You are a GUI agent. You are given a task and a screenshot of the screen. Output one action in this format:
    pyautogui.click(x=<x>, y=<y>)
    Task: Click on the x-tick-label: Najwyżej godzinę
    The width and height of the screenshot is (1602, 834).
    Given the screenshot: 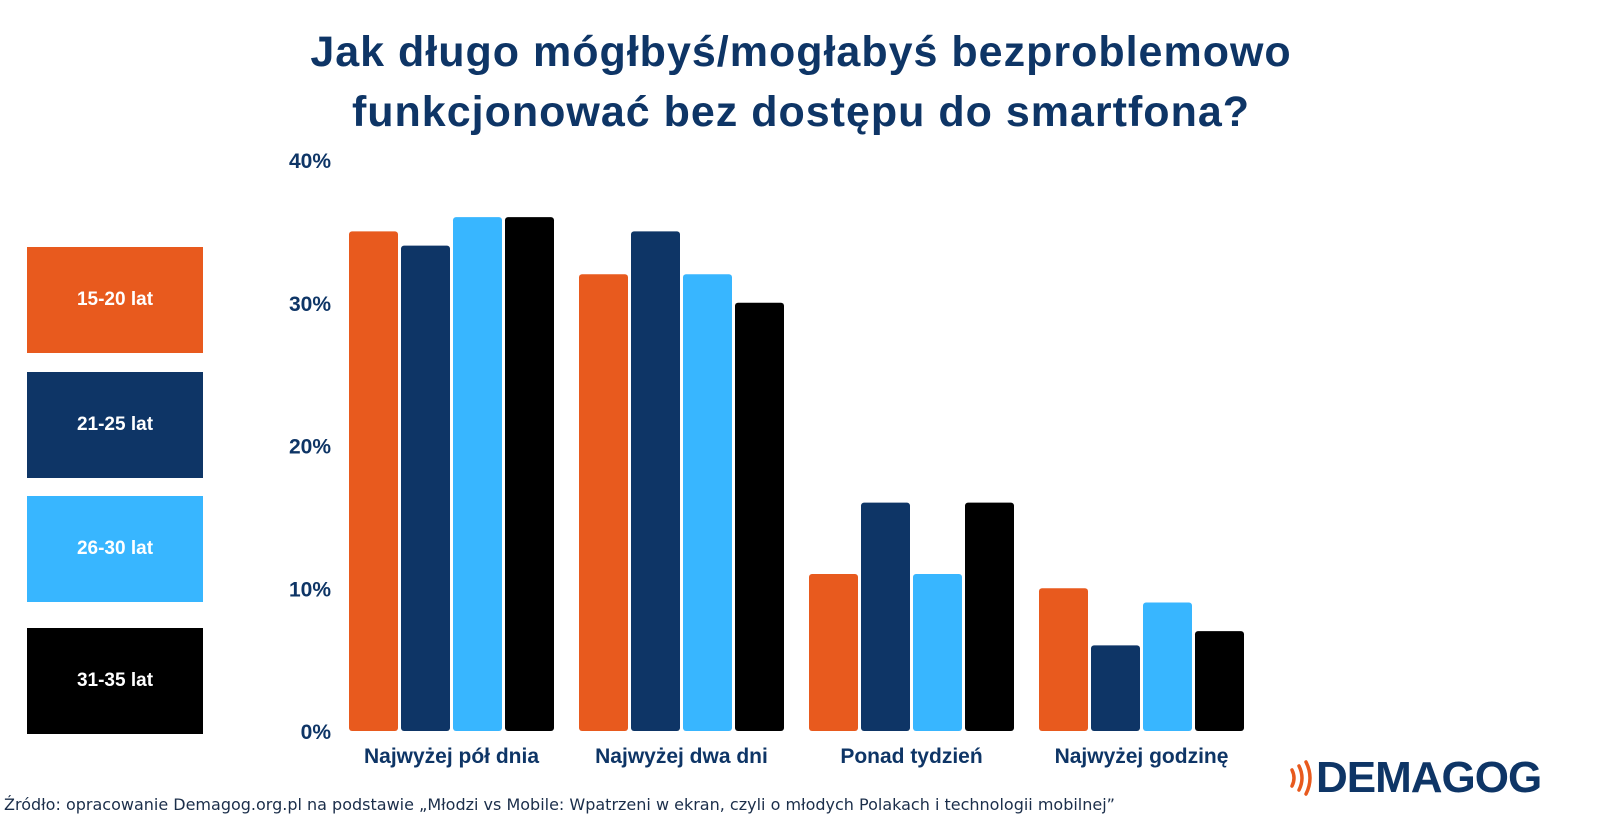 What is the action you would take?
    pyautogui.click(x=1142, y=756)
    